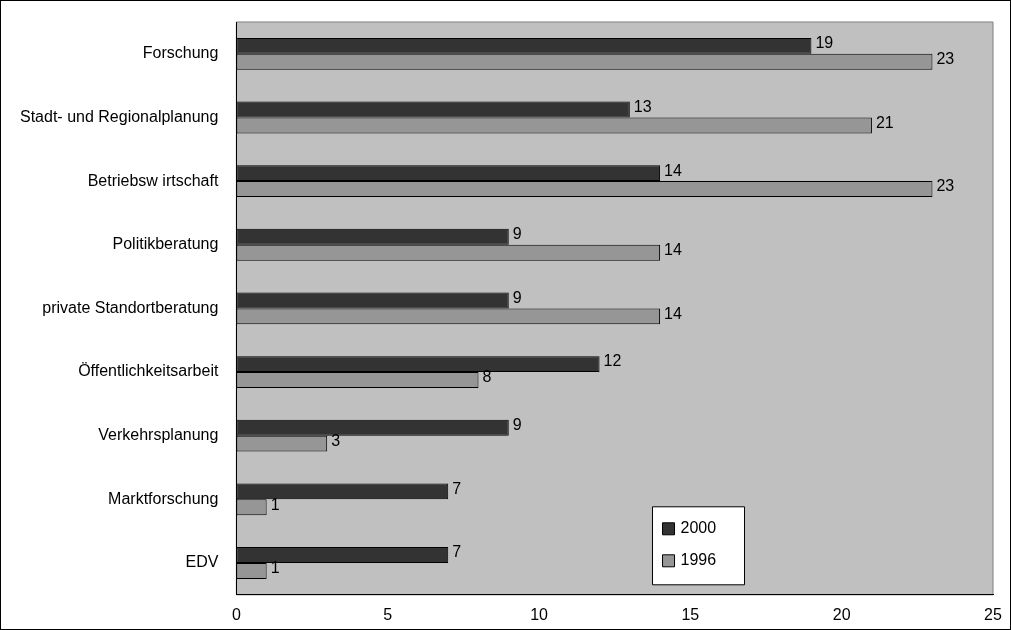 This screenshot has width=1011, height=630. What do you see at coordinates (698, 528) in the screenshot?
I see `legend-label: 2000` at bounding box center [698, 528].